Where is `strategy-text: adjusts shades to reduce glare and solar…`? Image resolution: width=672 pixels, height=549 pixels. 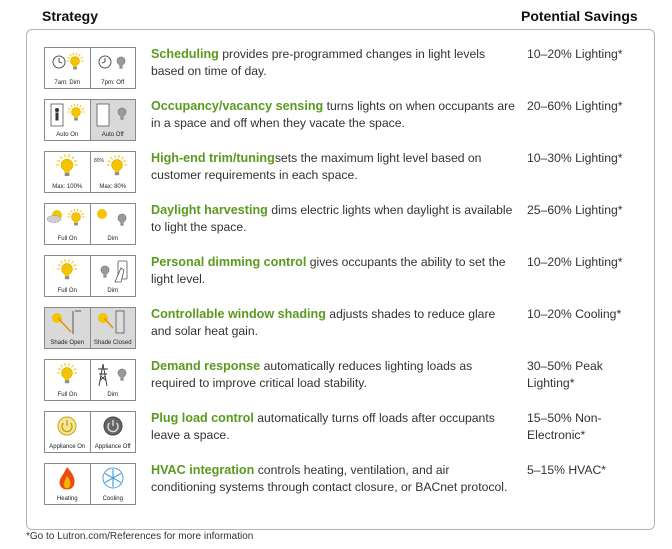
strategy-text: adjusts shades to reduce glare and solar… is located at coordinates (323, 322).